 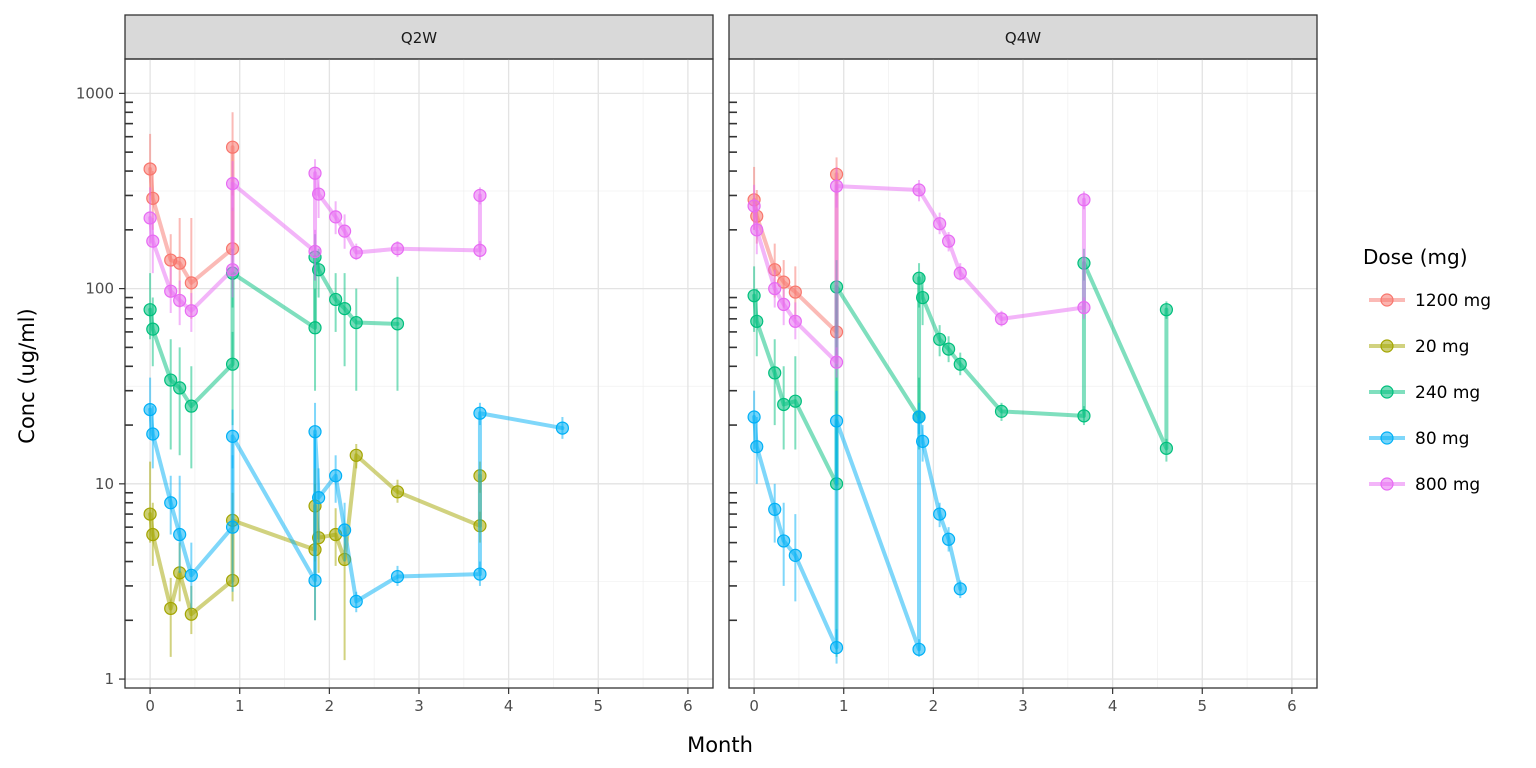 I want to click on x-tick-label: 0, so click(x=754, y=706).